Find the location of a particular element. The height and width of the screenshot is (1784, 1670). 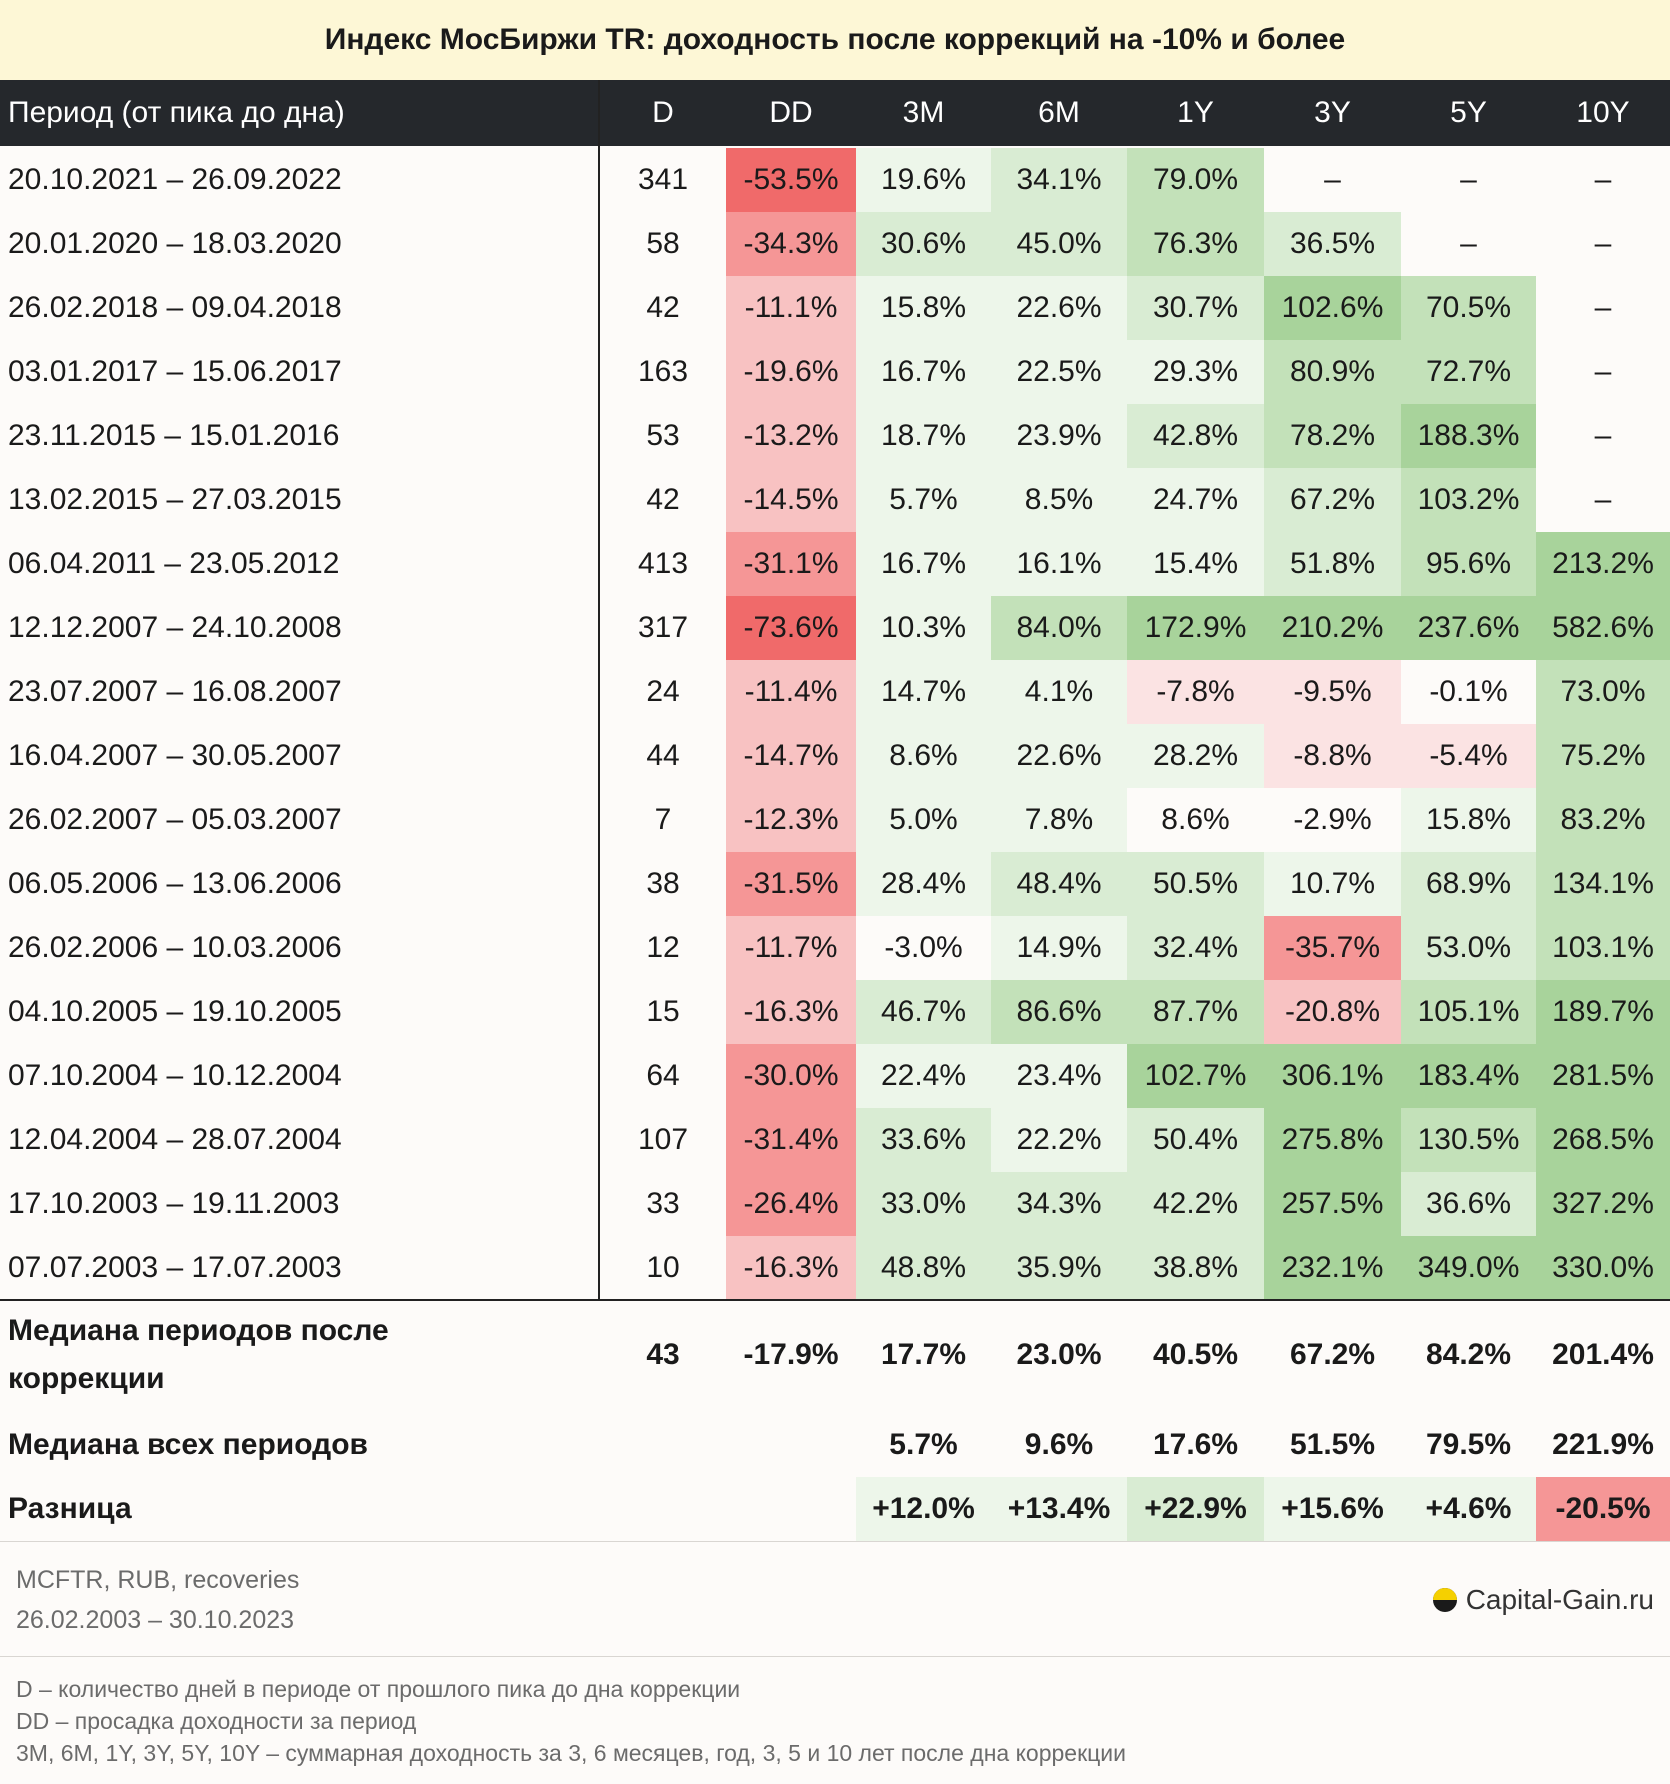

value-cell-6m: 34.1% is located at coordinates (1059, 180).